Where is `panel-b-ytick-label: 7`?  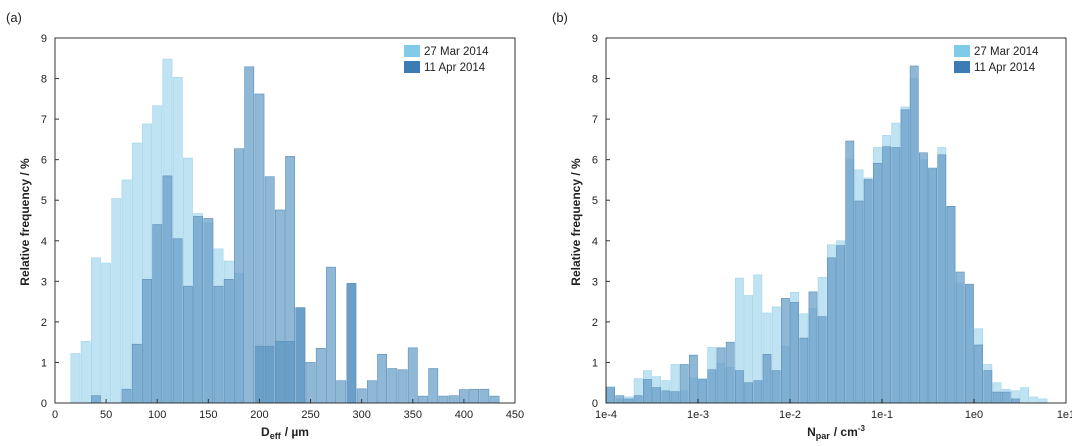
panel-b-ytick-label: 7 is located at coordinates (595, 120).